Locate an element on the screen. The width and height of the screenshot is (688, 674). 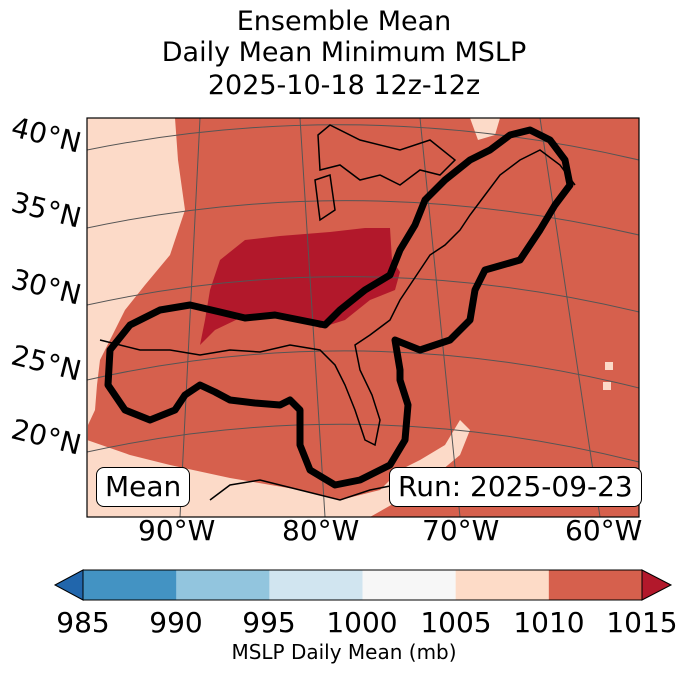
title-line-2: Daily Mean Minimum MSLP is located at coordinates (344, 52).